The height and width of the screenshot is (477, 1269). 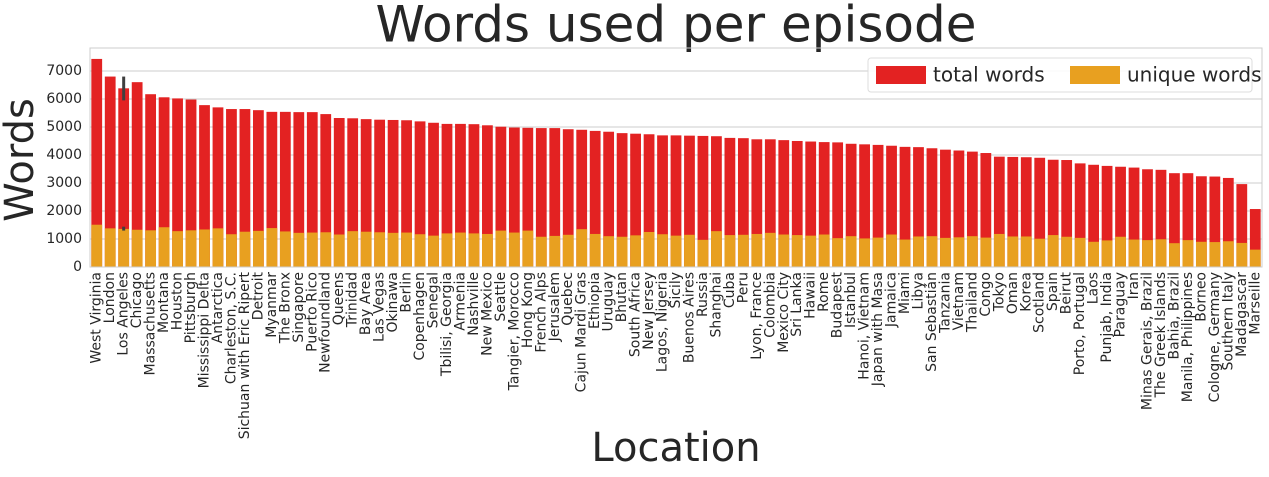 What do you see at coordinates (797, 304) in the screenshot?
I see `x-tick-label: Sri Lanka` at bounding box center [797, 304].